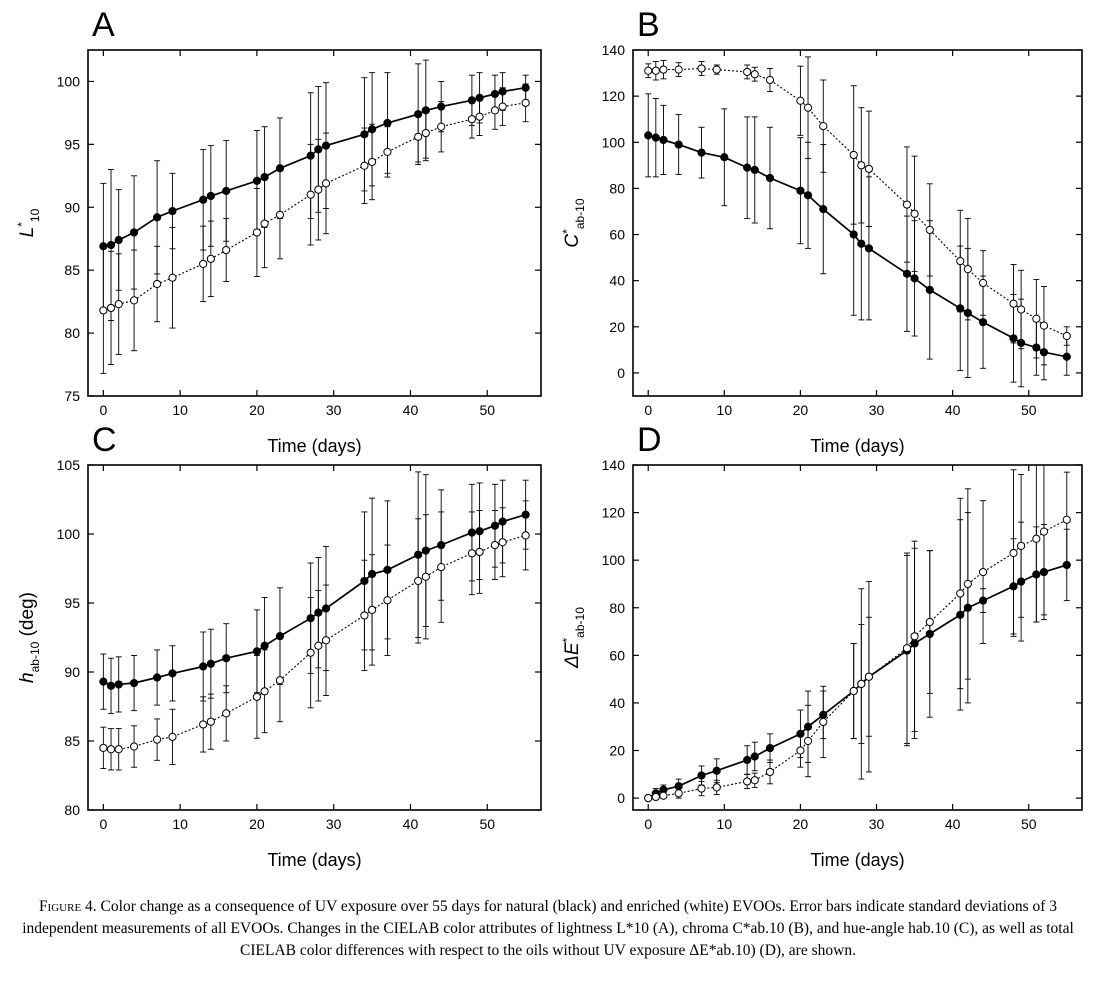 The width and height of the screenshot is (1096, 983). Describe the element at coordinates (180, 824) in the screenshot. I see `x-tick-label: 10` at that location.